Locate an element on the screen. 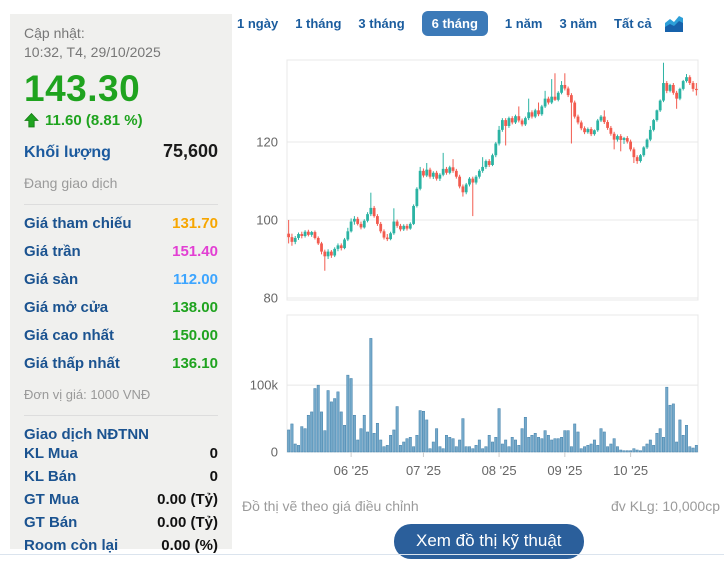 The image size is (724, 561). price-row-value: 131.70 is located at coordinates (195, 223).